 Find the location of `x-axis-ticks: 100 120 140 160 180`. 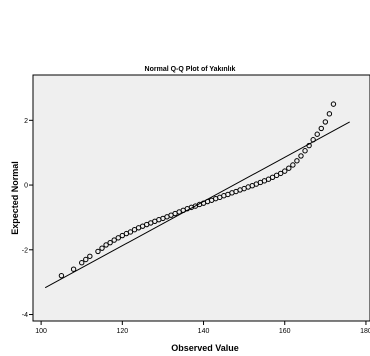

x-axis-ticks: 100 120 140 160 180 is located at coordinates (202, 328).